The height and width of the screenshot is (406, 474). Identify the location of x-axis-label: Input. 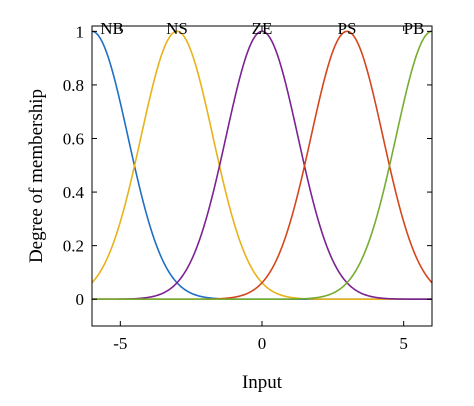
(262, 382).